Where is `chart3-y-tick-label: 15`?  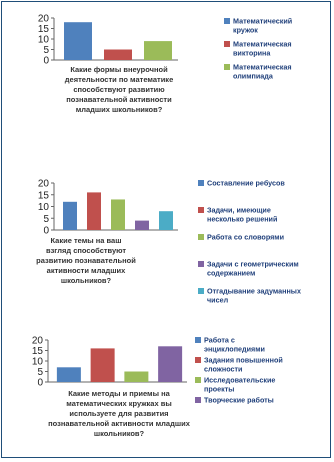
chart3-y-tick-label: 15 is located at coordinates (38, 351).